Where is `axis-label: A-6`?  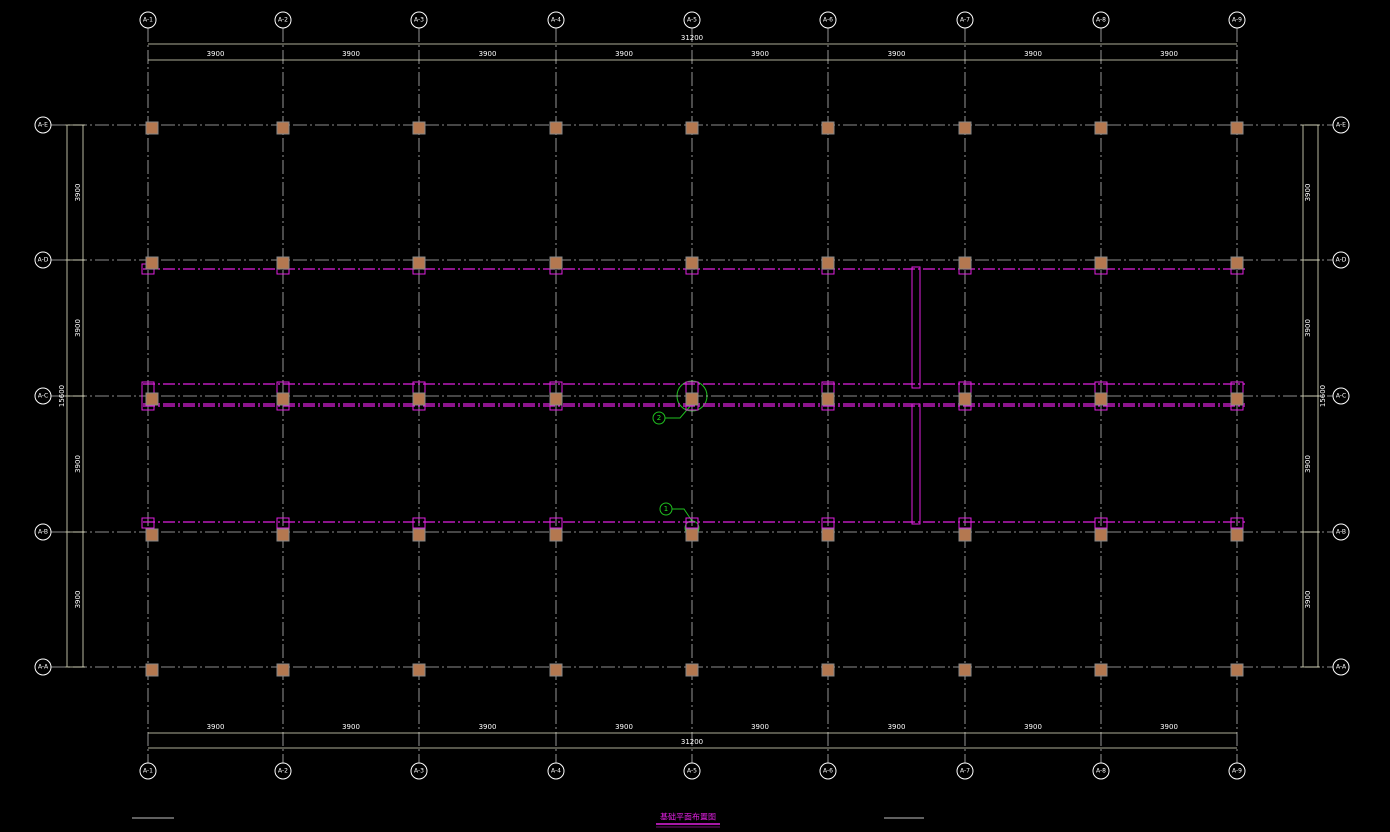
axis-label: A-6 is located at coordinates (828, 771).